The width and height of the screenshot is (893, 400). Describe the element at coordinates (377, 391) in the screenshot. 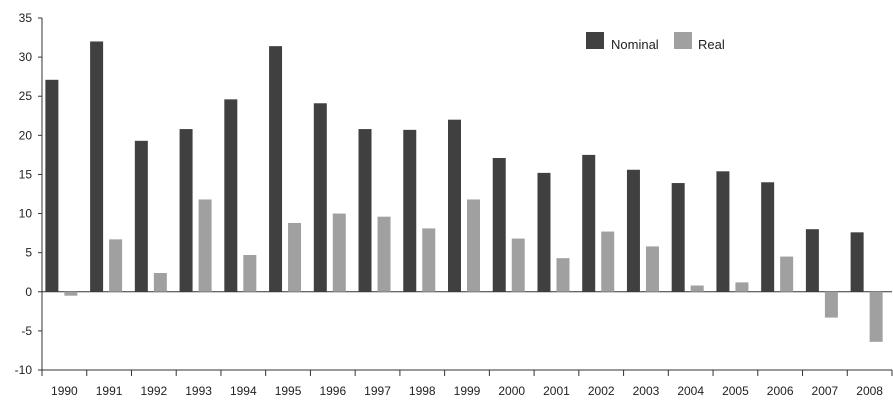

I see `x-tick-label: 1997` at that location.